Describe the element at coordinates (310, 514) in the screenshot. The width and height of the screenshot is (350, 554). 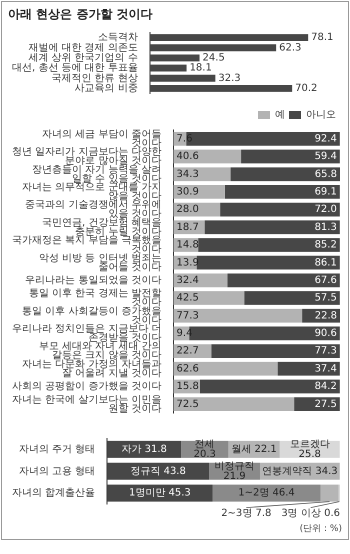
I see `data-label: 3명 이상 0.6` at that location.